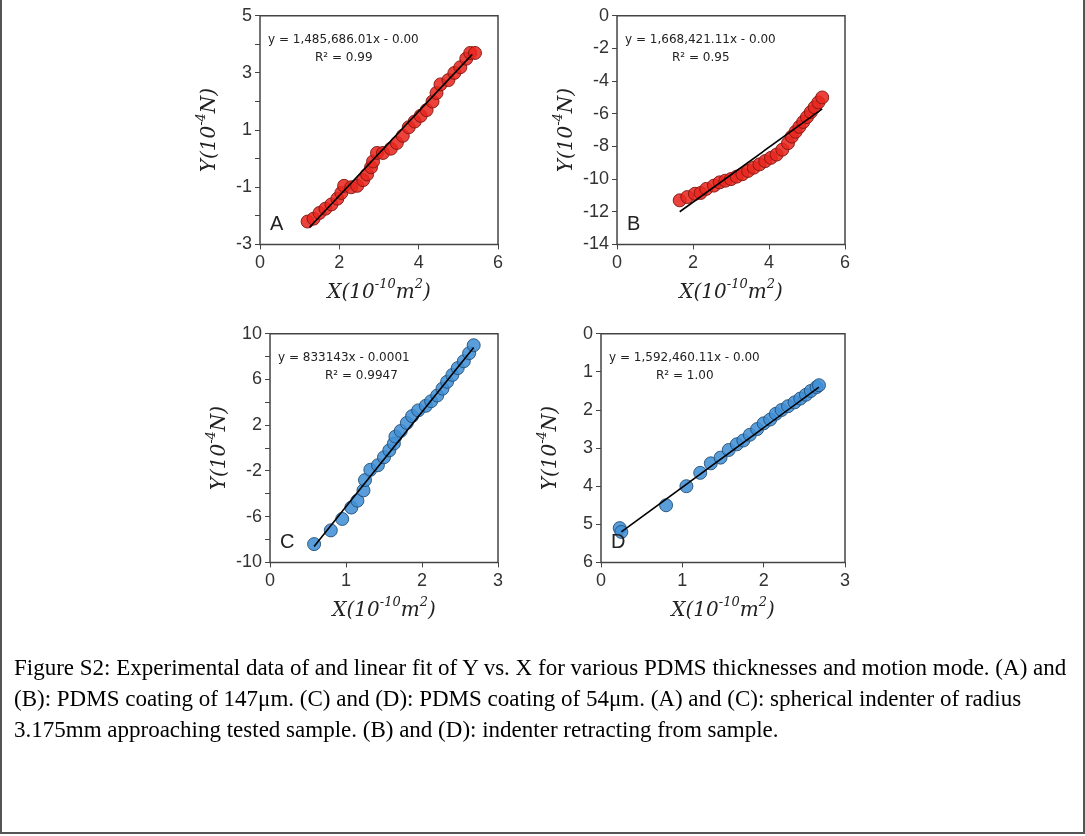  I want to click on annotation: R² = 0.99, so click(344, 56).